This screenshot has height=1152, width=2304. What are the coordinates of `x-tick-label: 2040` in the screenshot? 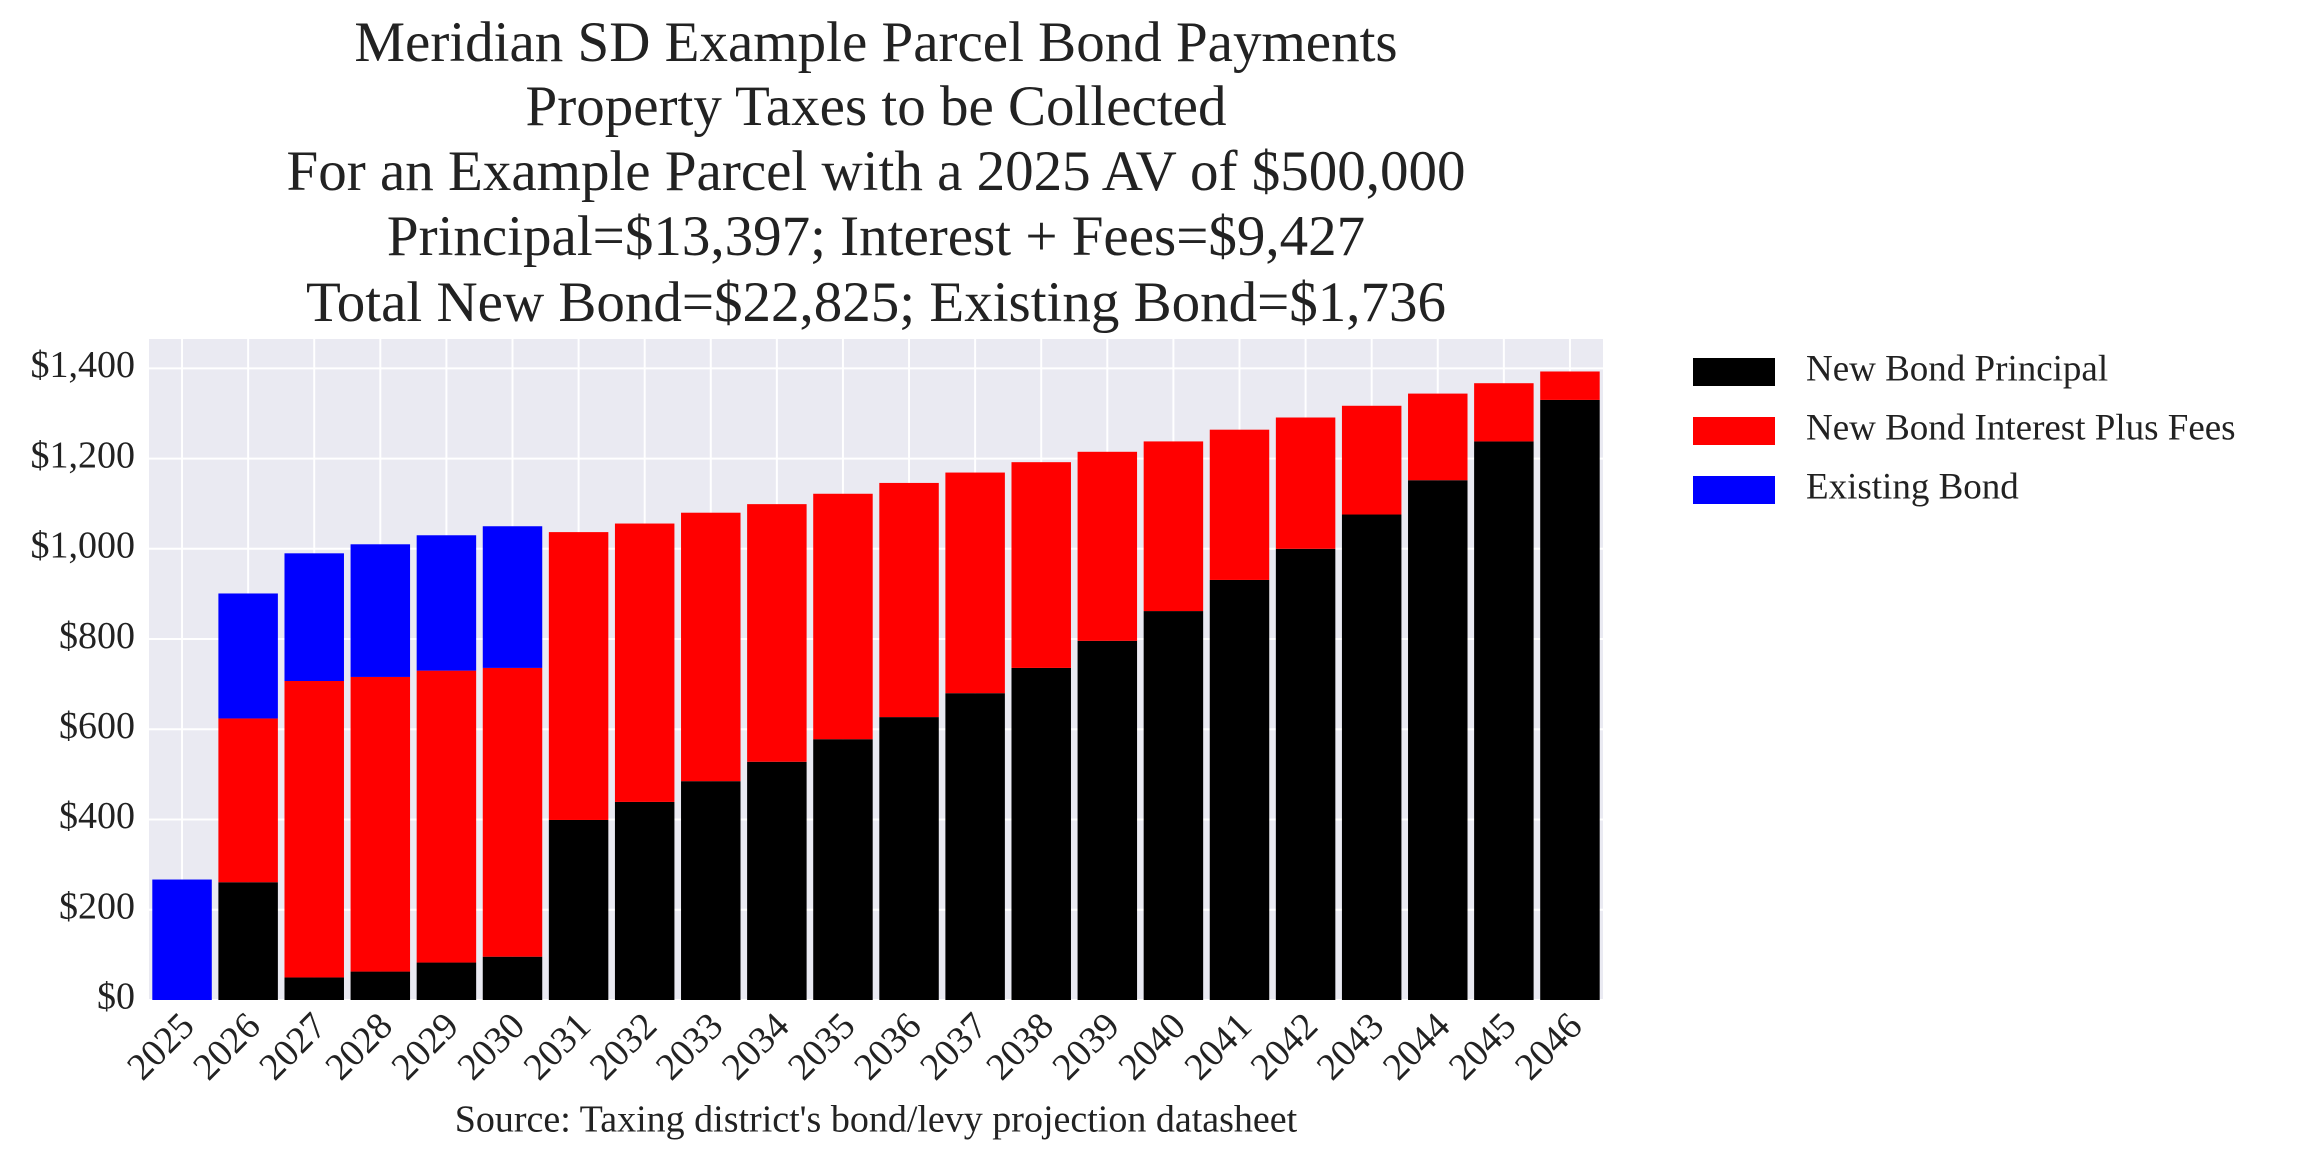 It's located at (1151, 1046).